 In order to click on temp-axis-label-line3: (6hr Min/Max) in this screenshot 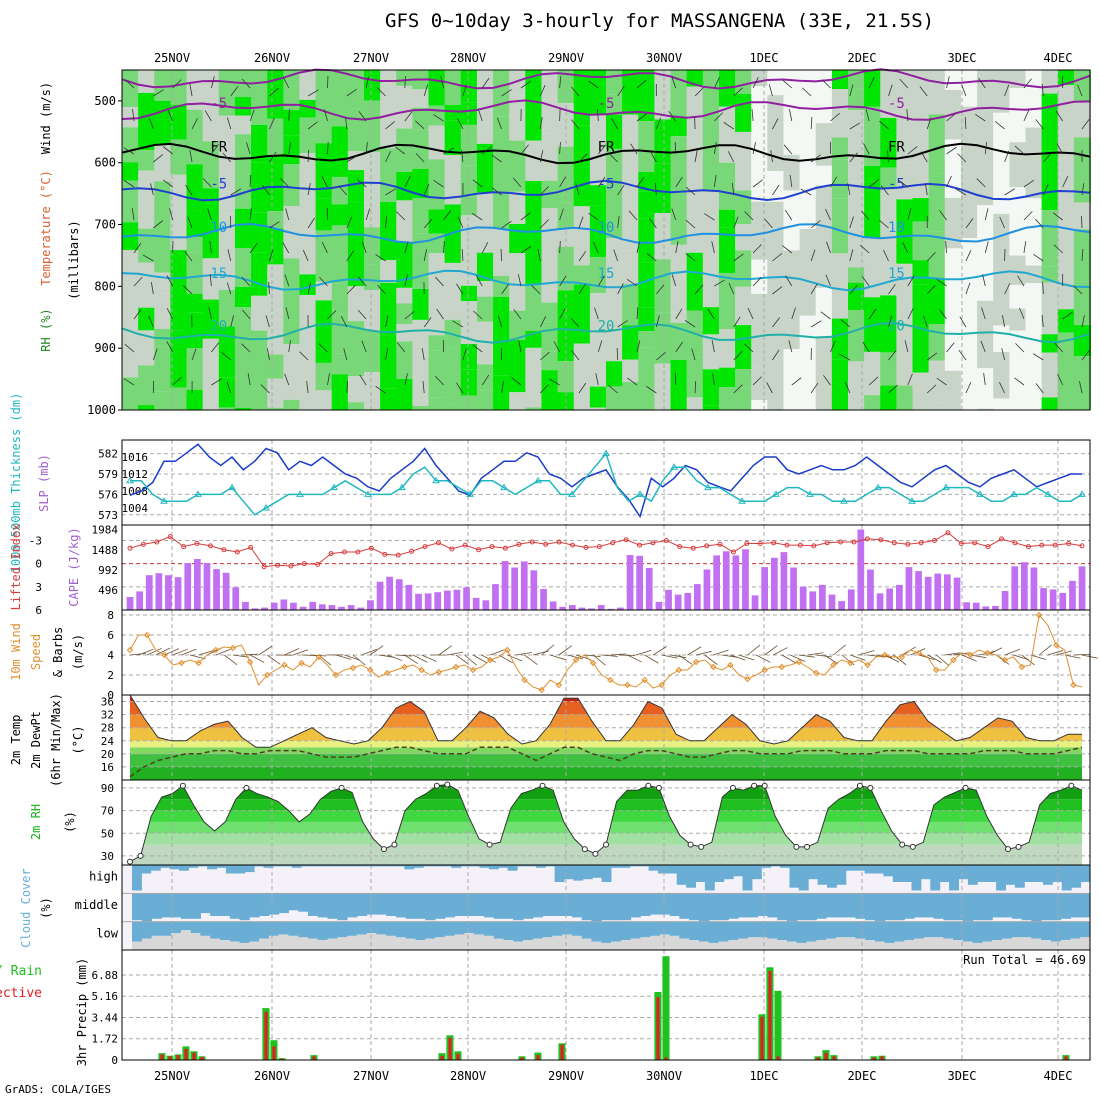, I will do `click(56, 740)`.